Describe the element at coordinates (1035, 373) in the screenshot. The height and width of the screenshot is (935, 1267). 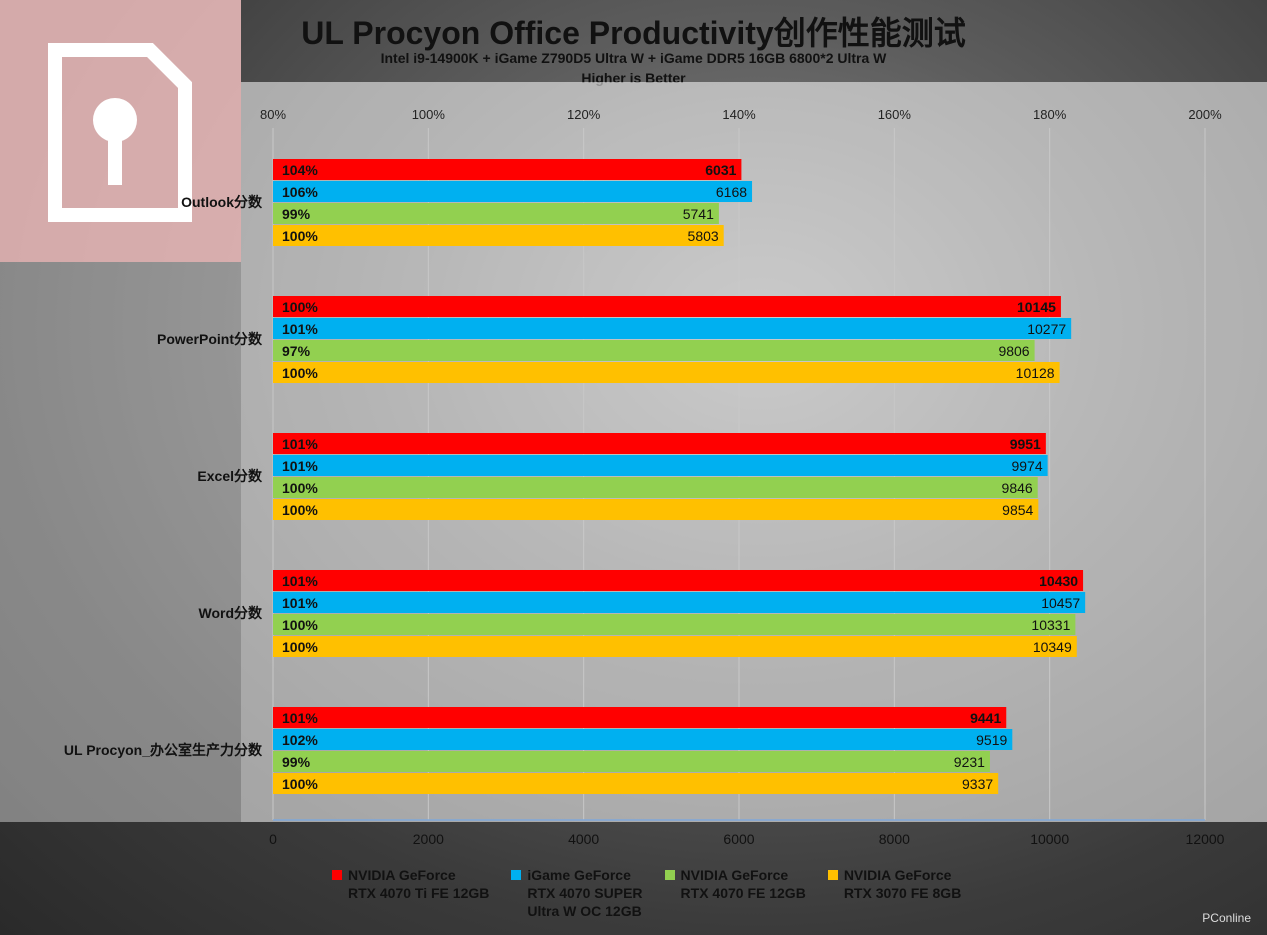
I see `bar-value-label: 10128` at that location.